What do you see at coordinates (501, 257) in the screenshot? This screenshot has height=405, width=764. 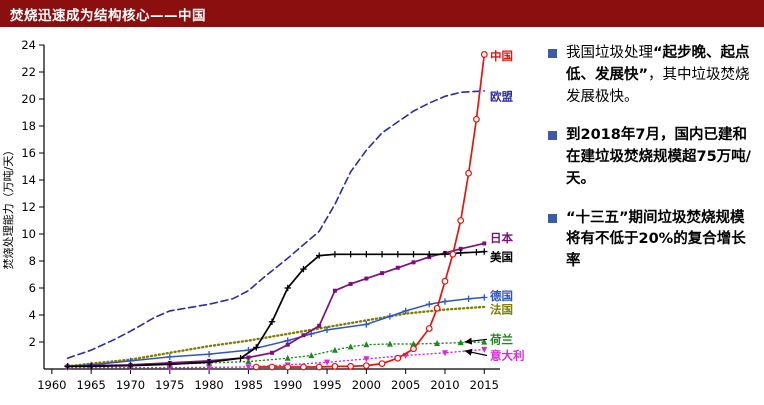 I see `svg-text: 美国` at bounding box center [501, 257].